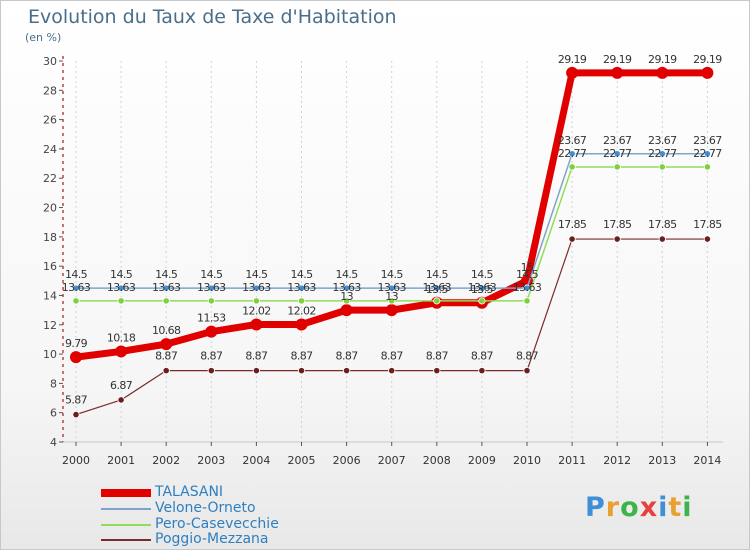 The image size is (750, 550). What do you see at coordinates (50, 208) in the screenshot?
I see `y-tick-label: 20` at bounding box center [50, 208].